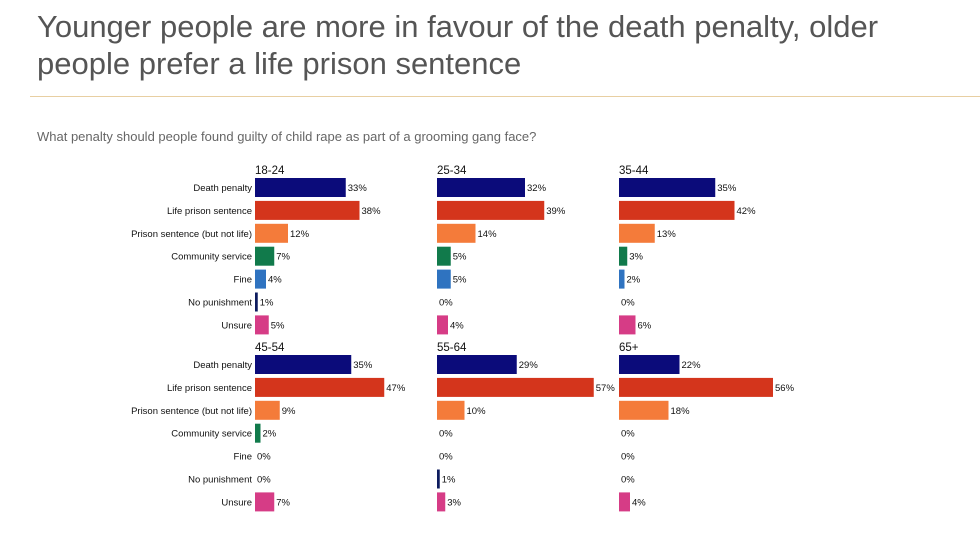  I want to click on data-label: 42%, so click(747, 211).